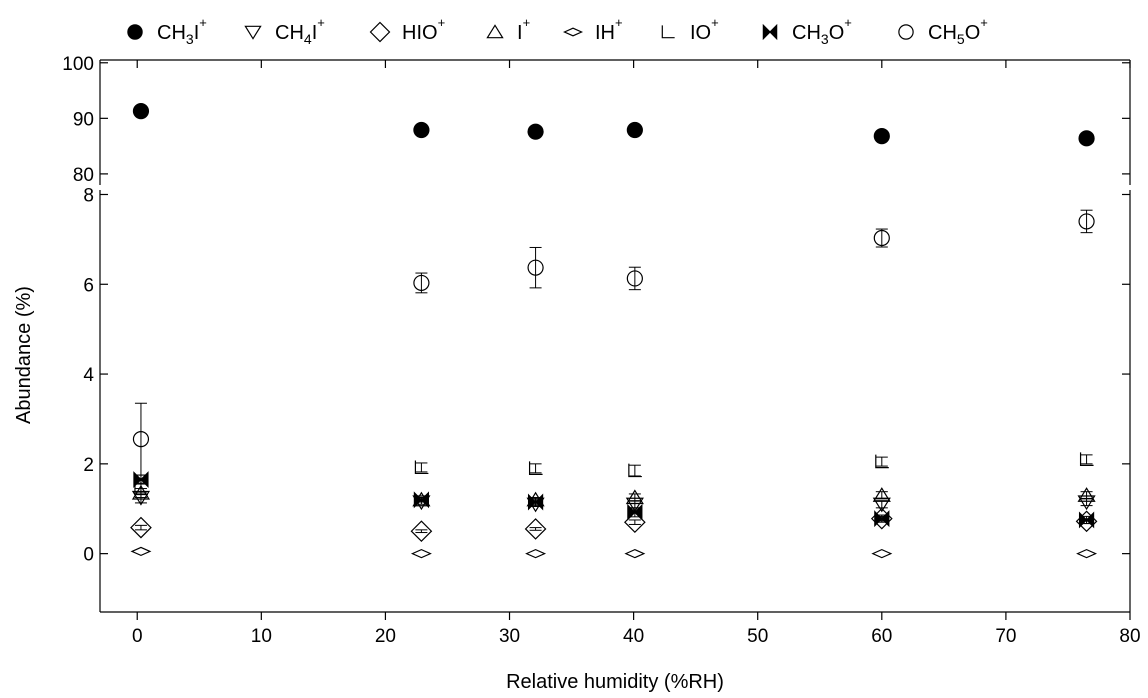  Describe the element at coordinates (573, 32) in the screenshot. I see `legend-marker-ih` at that location.